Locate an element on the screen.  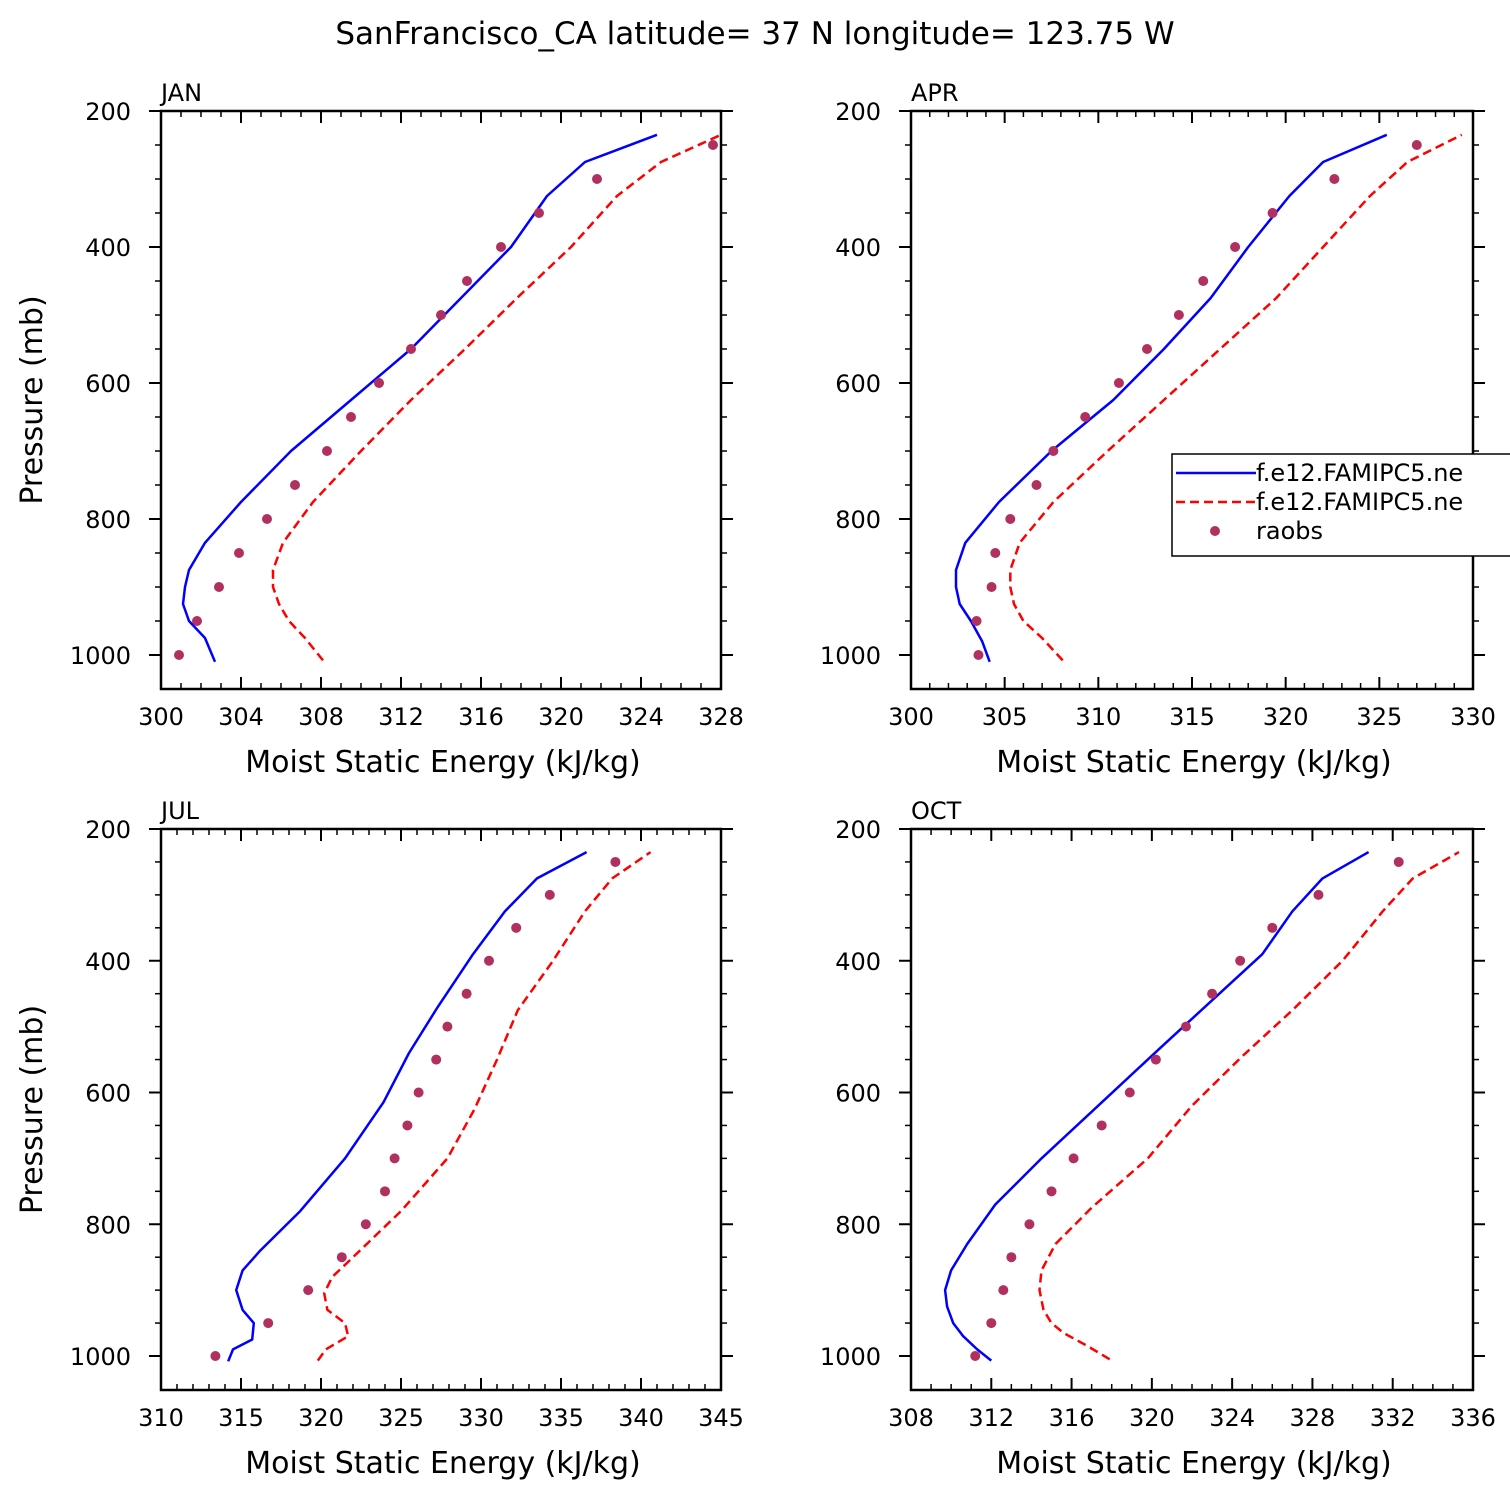
x-tick-label: 315 is located at coordinates (241, 1418).